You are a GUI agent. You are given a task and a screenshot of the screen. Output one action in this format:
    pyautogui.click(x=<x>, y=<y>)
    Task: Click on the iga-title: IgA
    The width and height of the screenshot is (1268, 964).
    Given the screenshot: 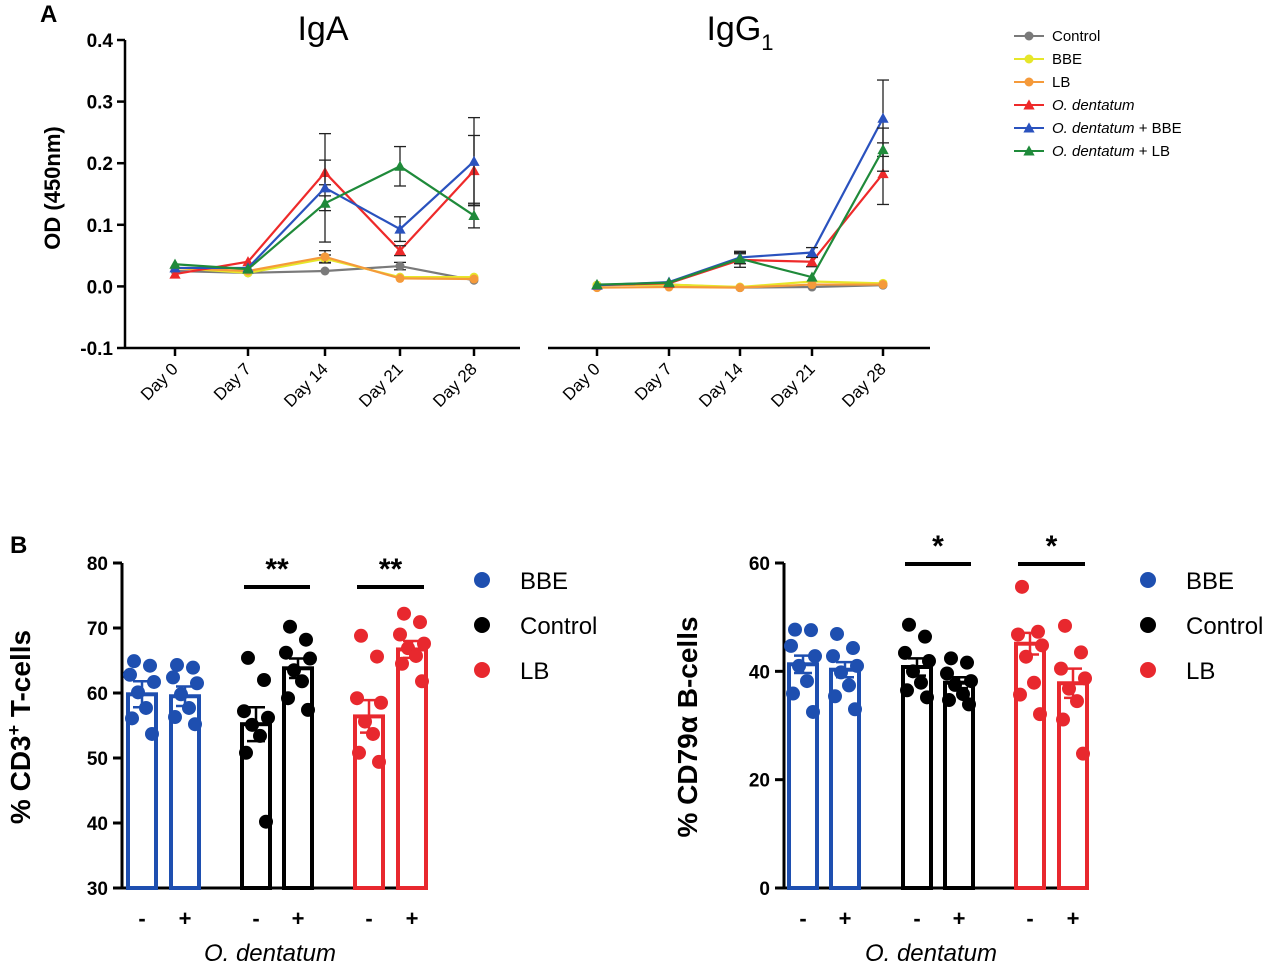 What is the action you would take?
    pyautogui.click(x=322, y=29)
    